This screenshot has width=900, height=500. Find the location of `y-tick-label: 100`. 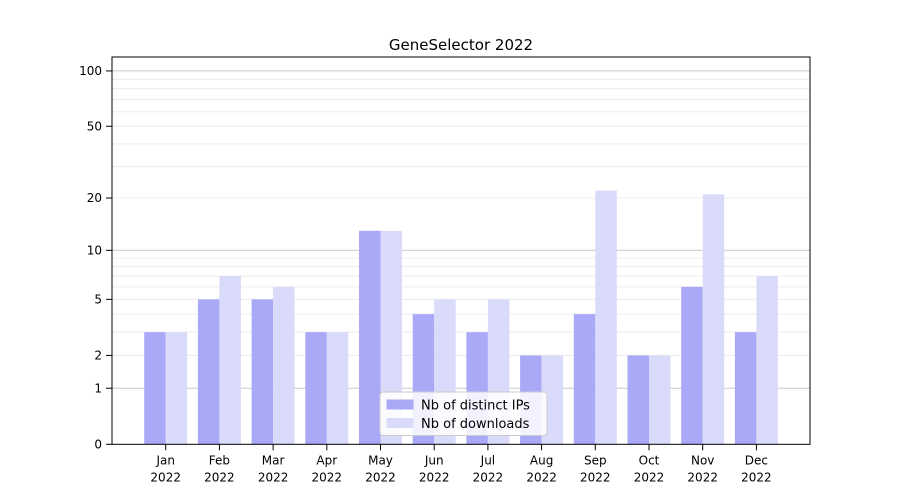

y-tick-label: 100 is located at coordinates (90, 71).